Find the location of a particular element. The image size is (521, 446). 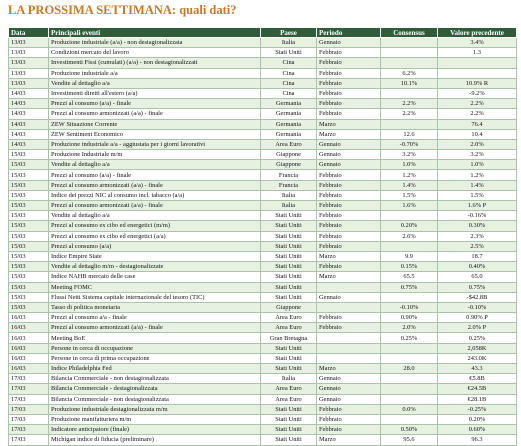

table-cell: 18.7 is located at coordinates (477, 256).